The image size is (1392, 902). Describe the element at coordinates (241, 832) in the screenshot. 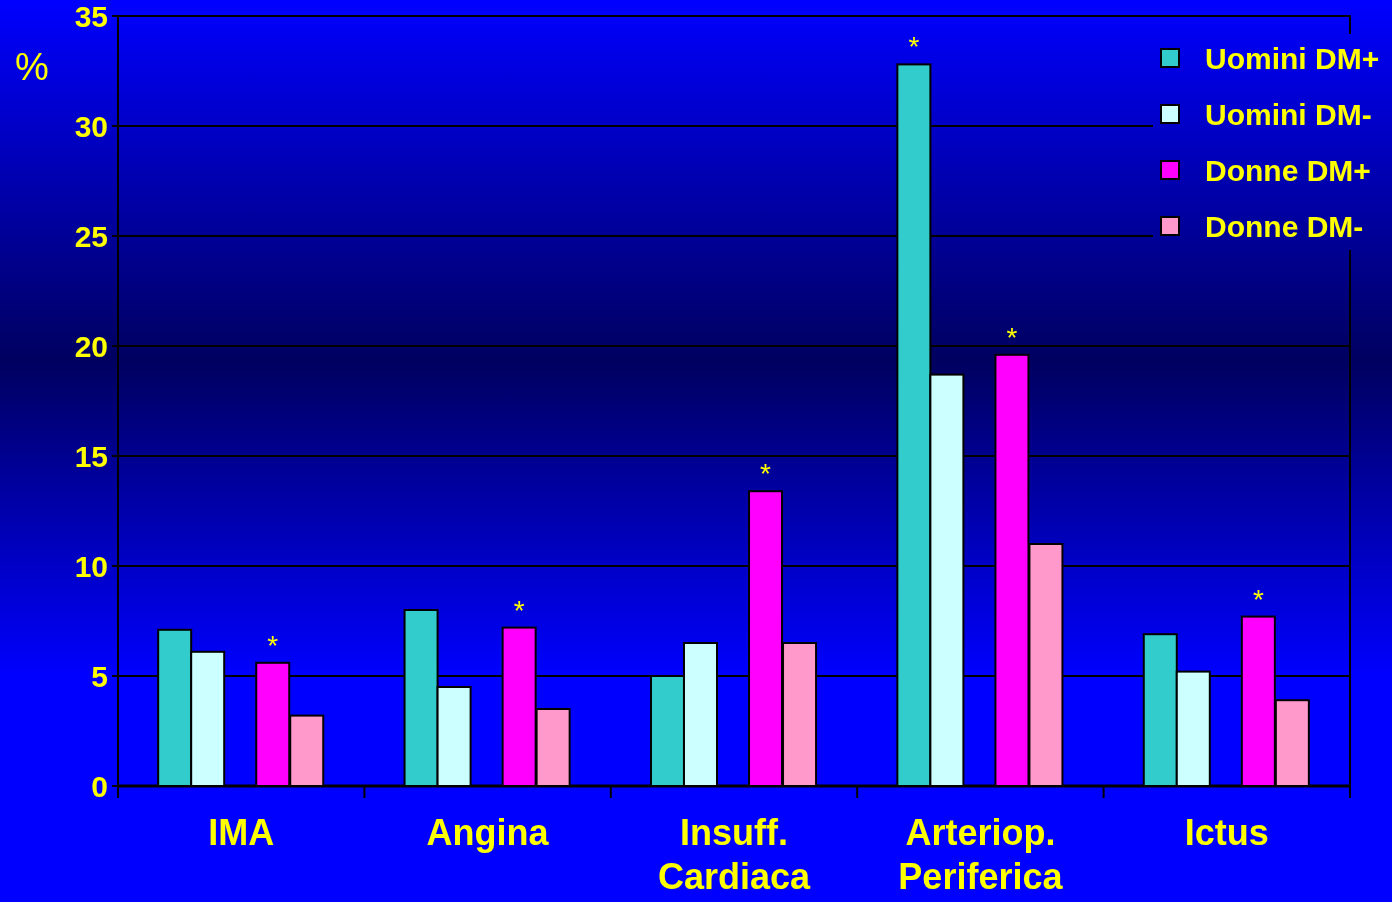

I see `x-tick-label: IMA` at that location.